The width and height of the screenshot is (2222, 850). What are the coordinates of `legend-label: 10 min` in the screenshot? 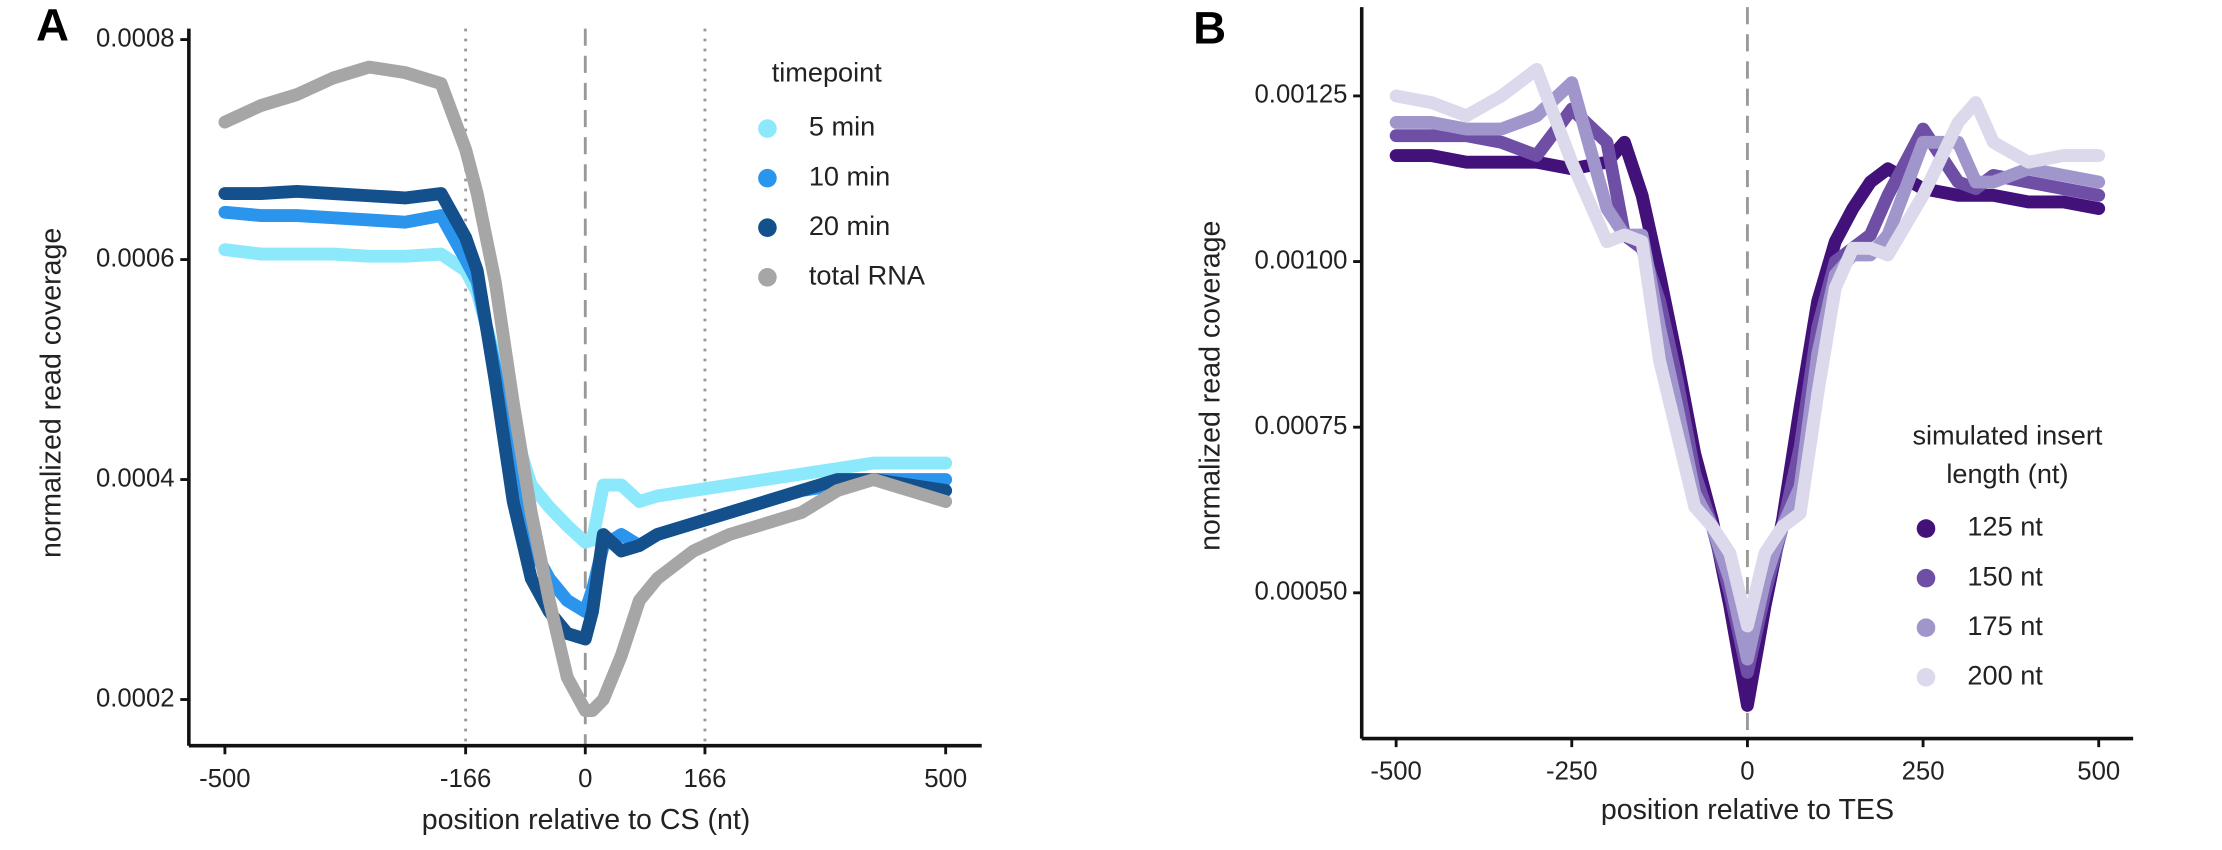 It's located at (849, 175).